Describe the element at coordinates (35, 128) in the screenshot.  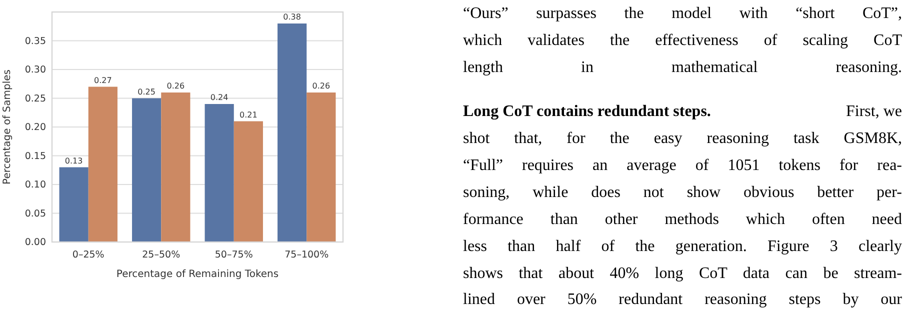
I see `y-tick-label: 0.20` at that location.